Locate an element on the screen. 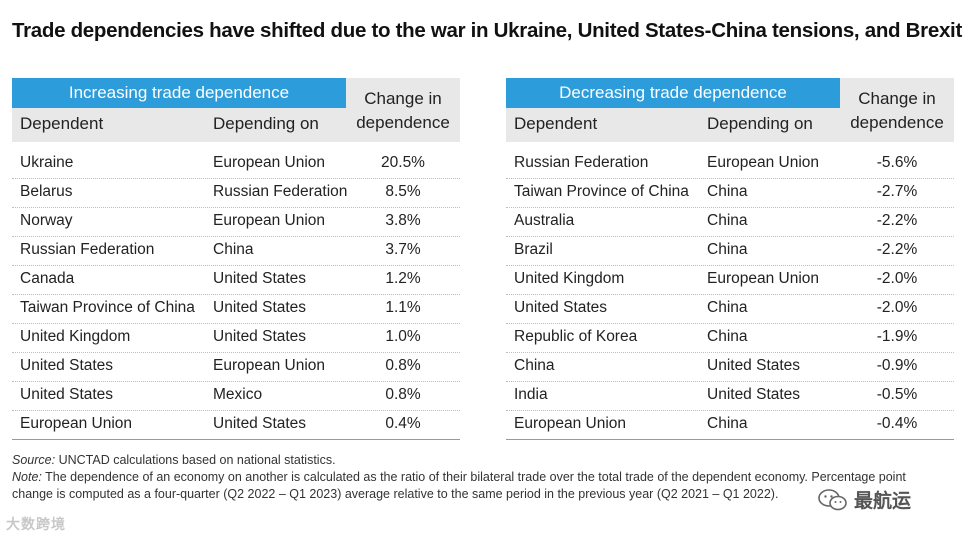 This screenshot has width=964, height=544. change-cell: 3.8% is located at coordinates (403, 220).